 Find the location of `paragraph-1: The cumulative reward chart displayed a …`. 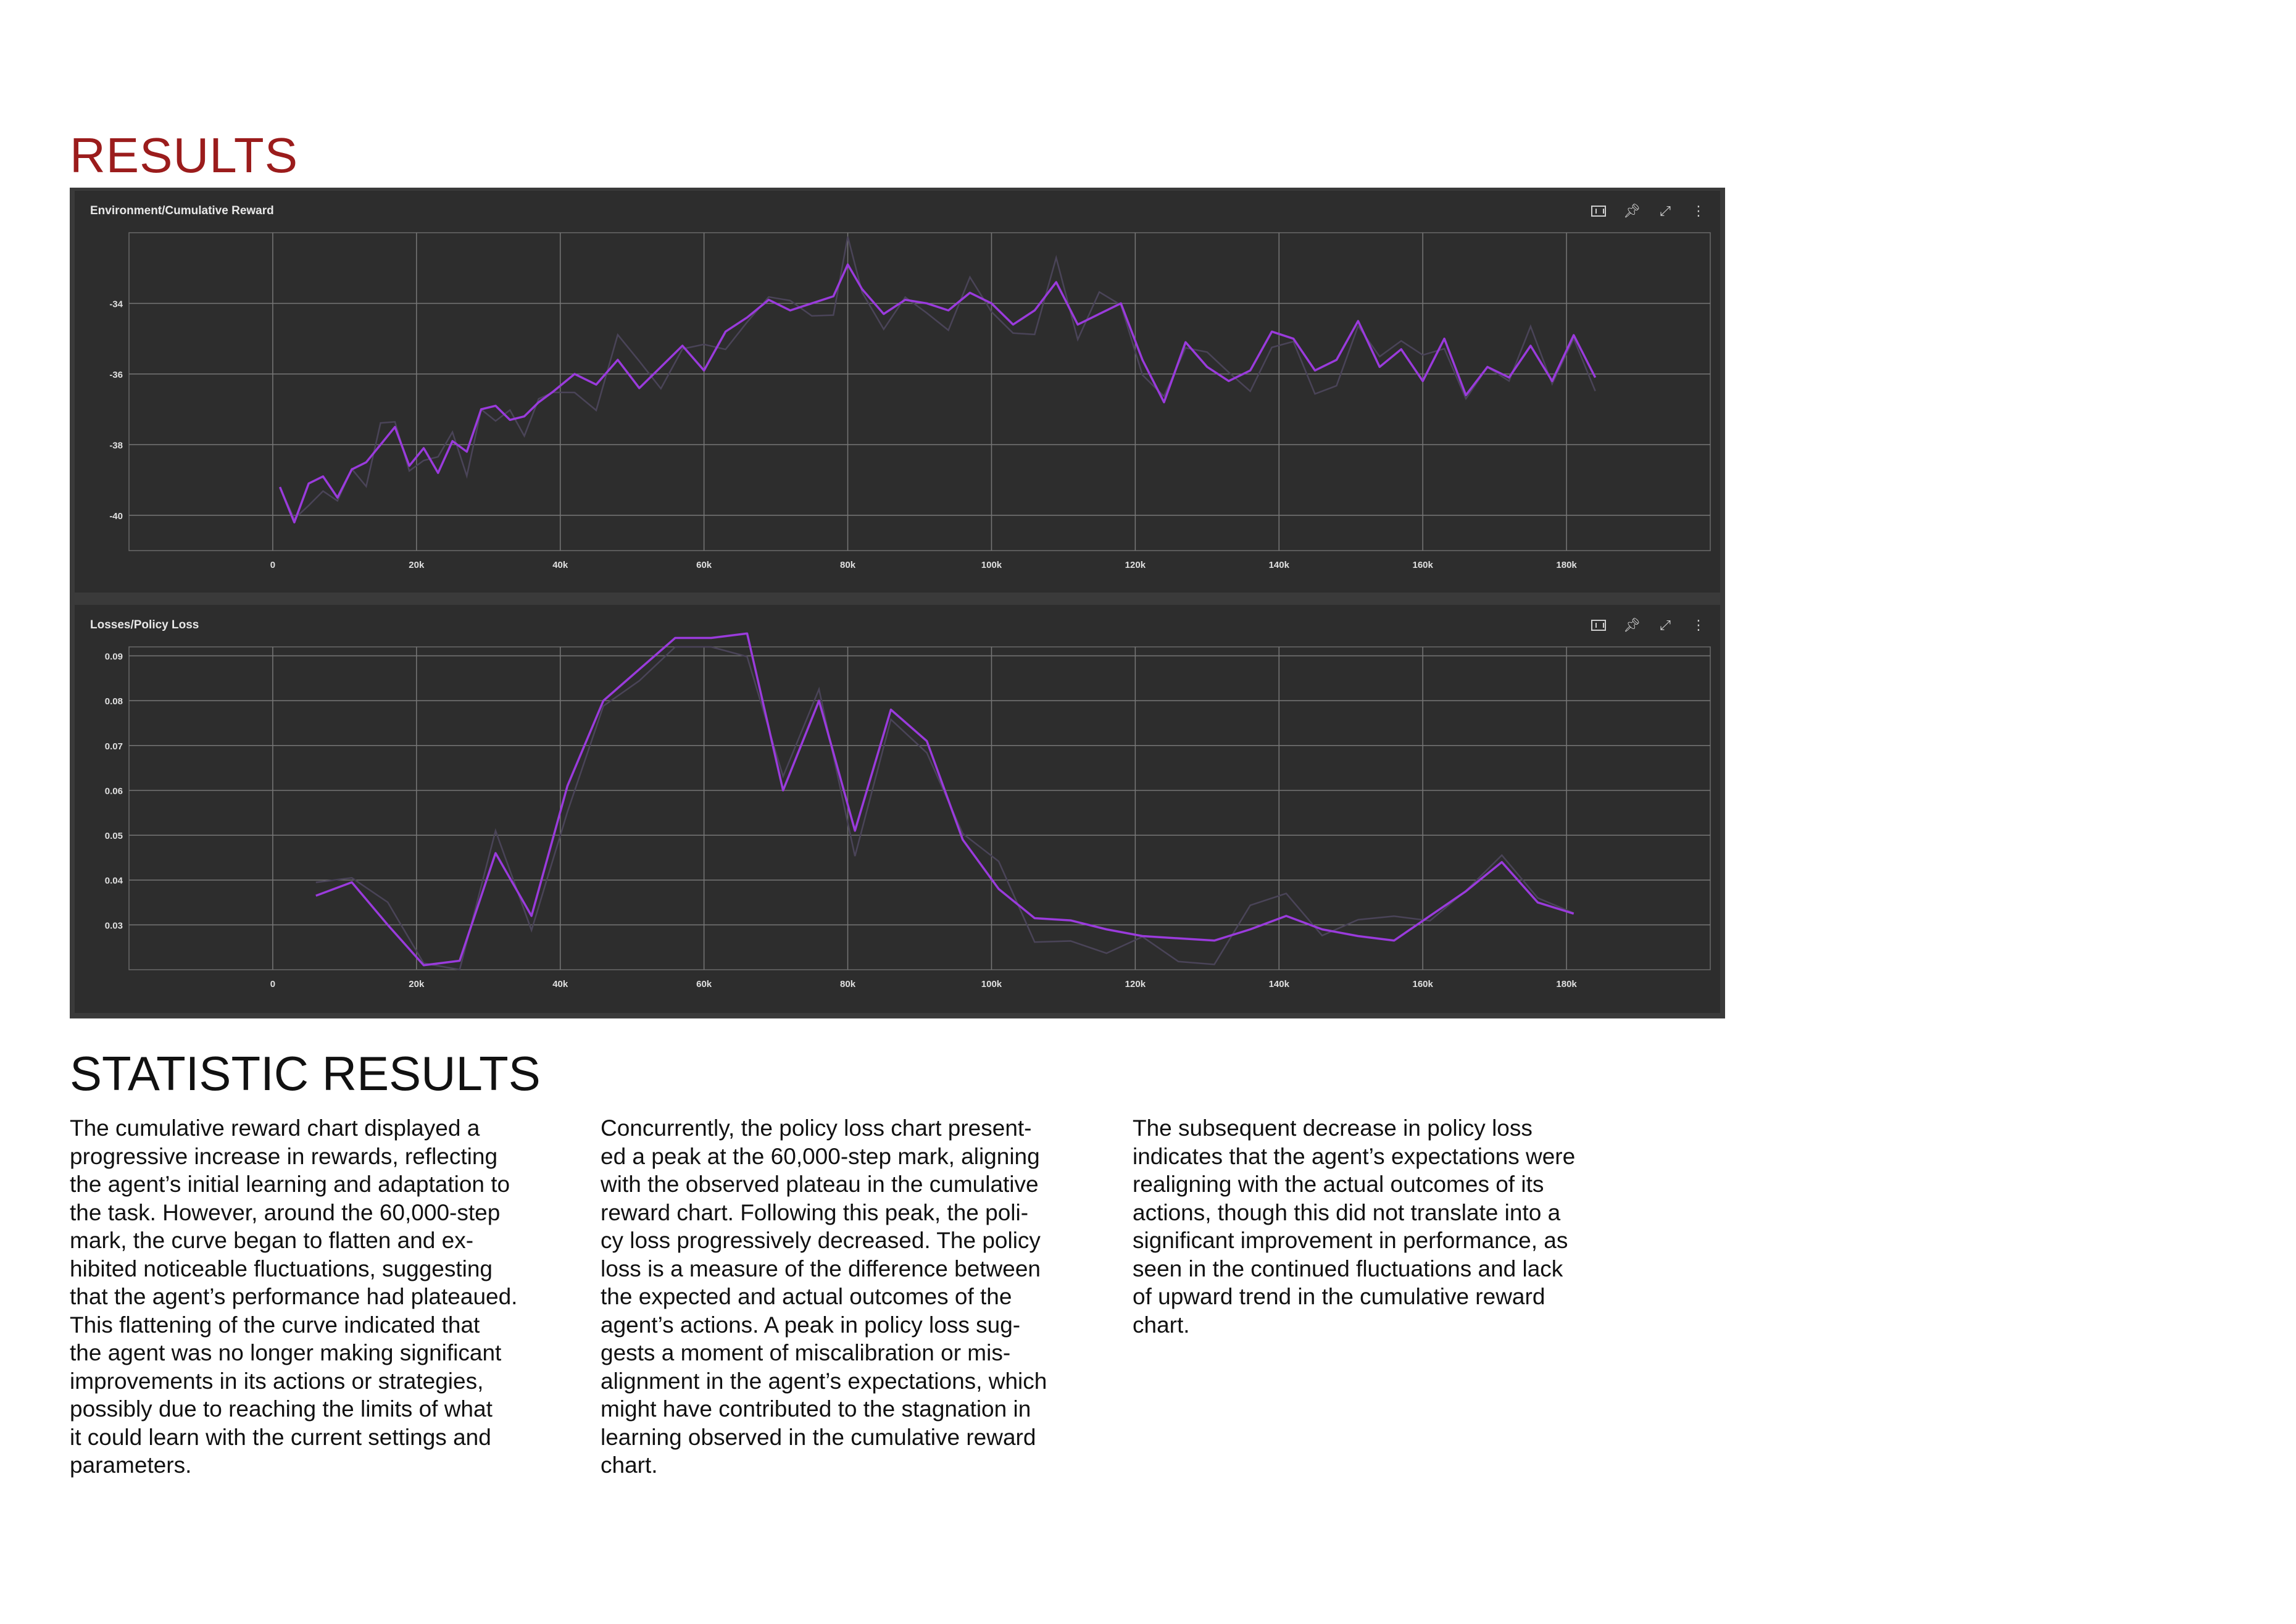

paragraph-1: The cumulative reward chart displayed a … is located at coordinates (294, 1296).